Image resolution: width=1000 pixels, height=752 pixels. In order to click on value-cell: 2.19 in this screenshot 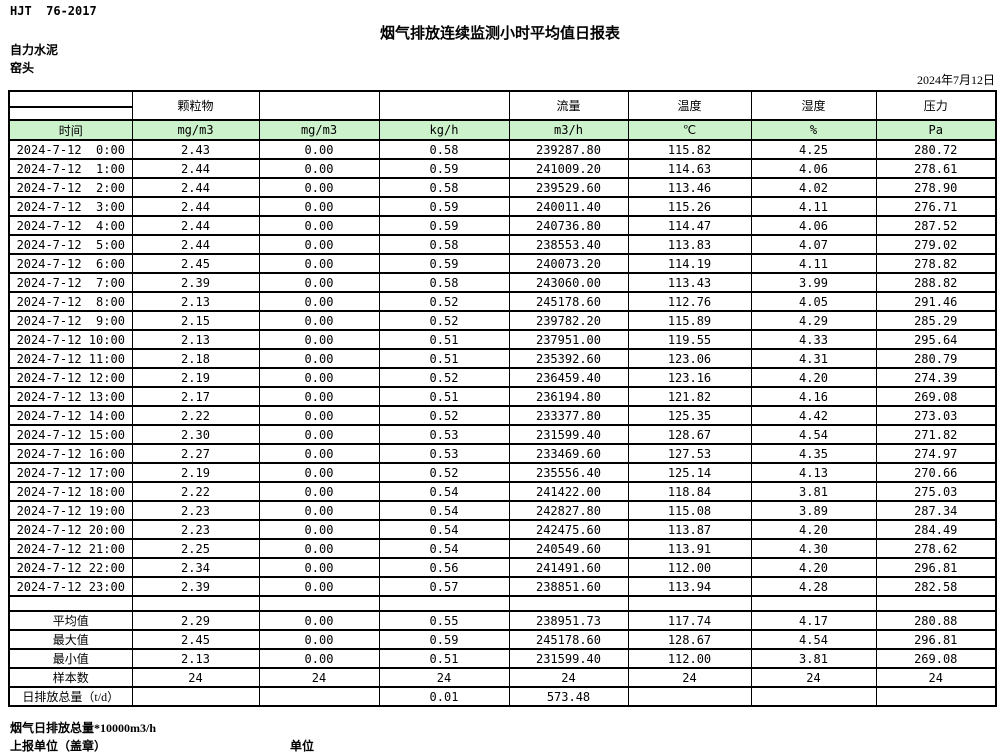, I will do `click(195, 472)`.